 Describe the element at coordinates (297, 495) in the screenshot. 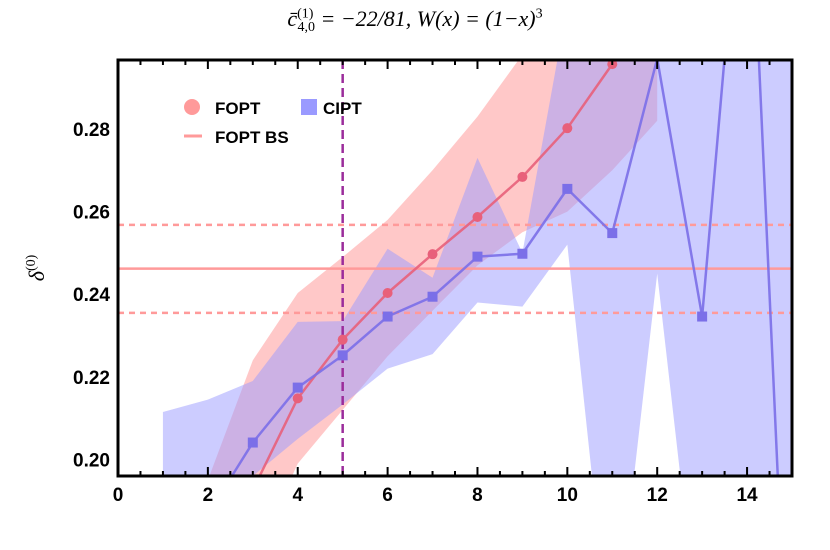

I see `x-tick-label: 4` at that location.